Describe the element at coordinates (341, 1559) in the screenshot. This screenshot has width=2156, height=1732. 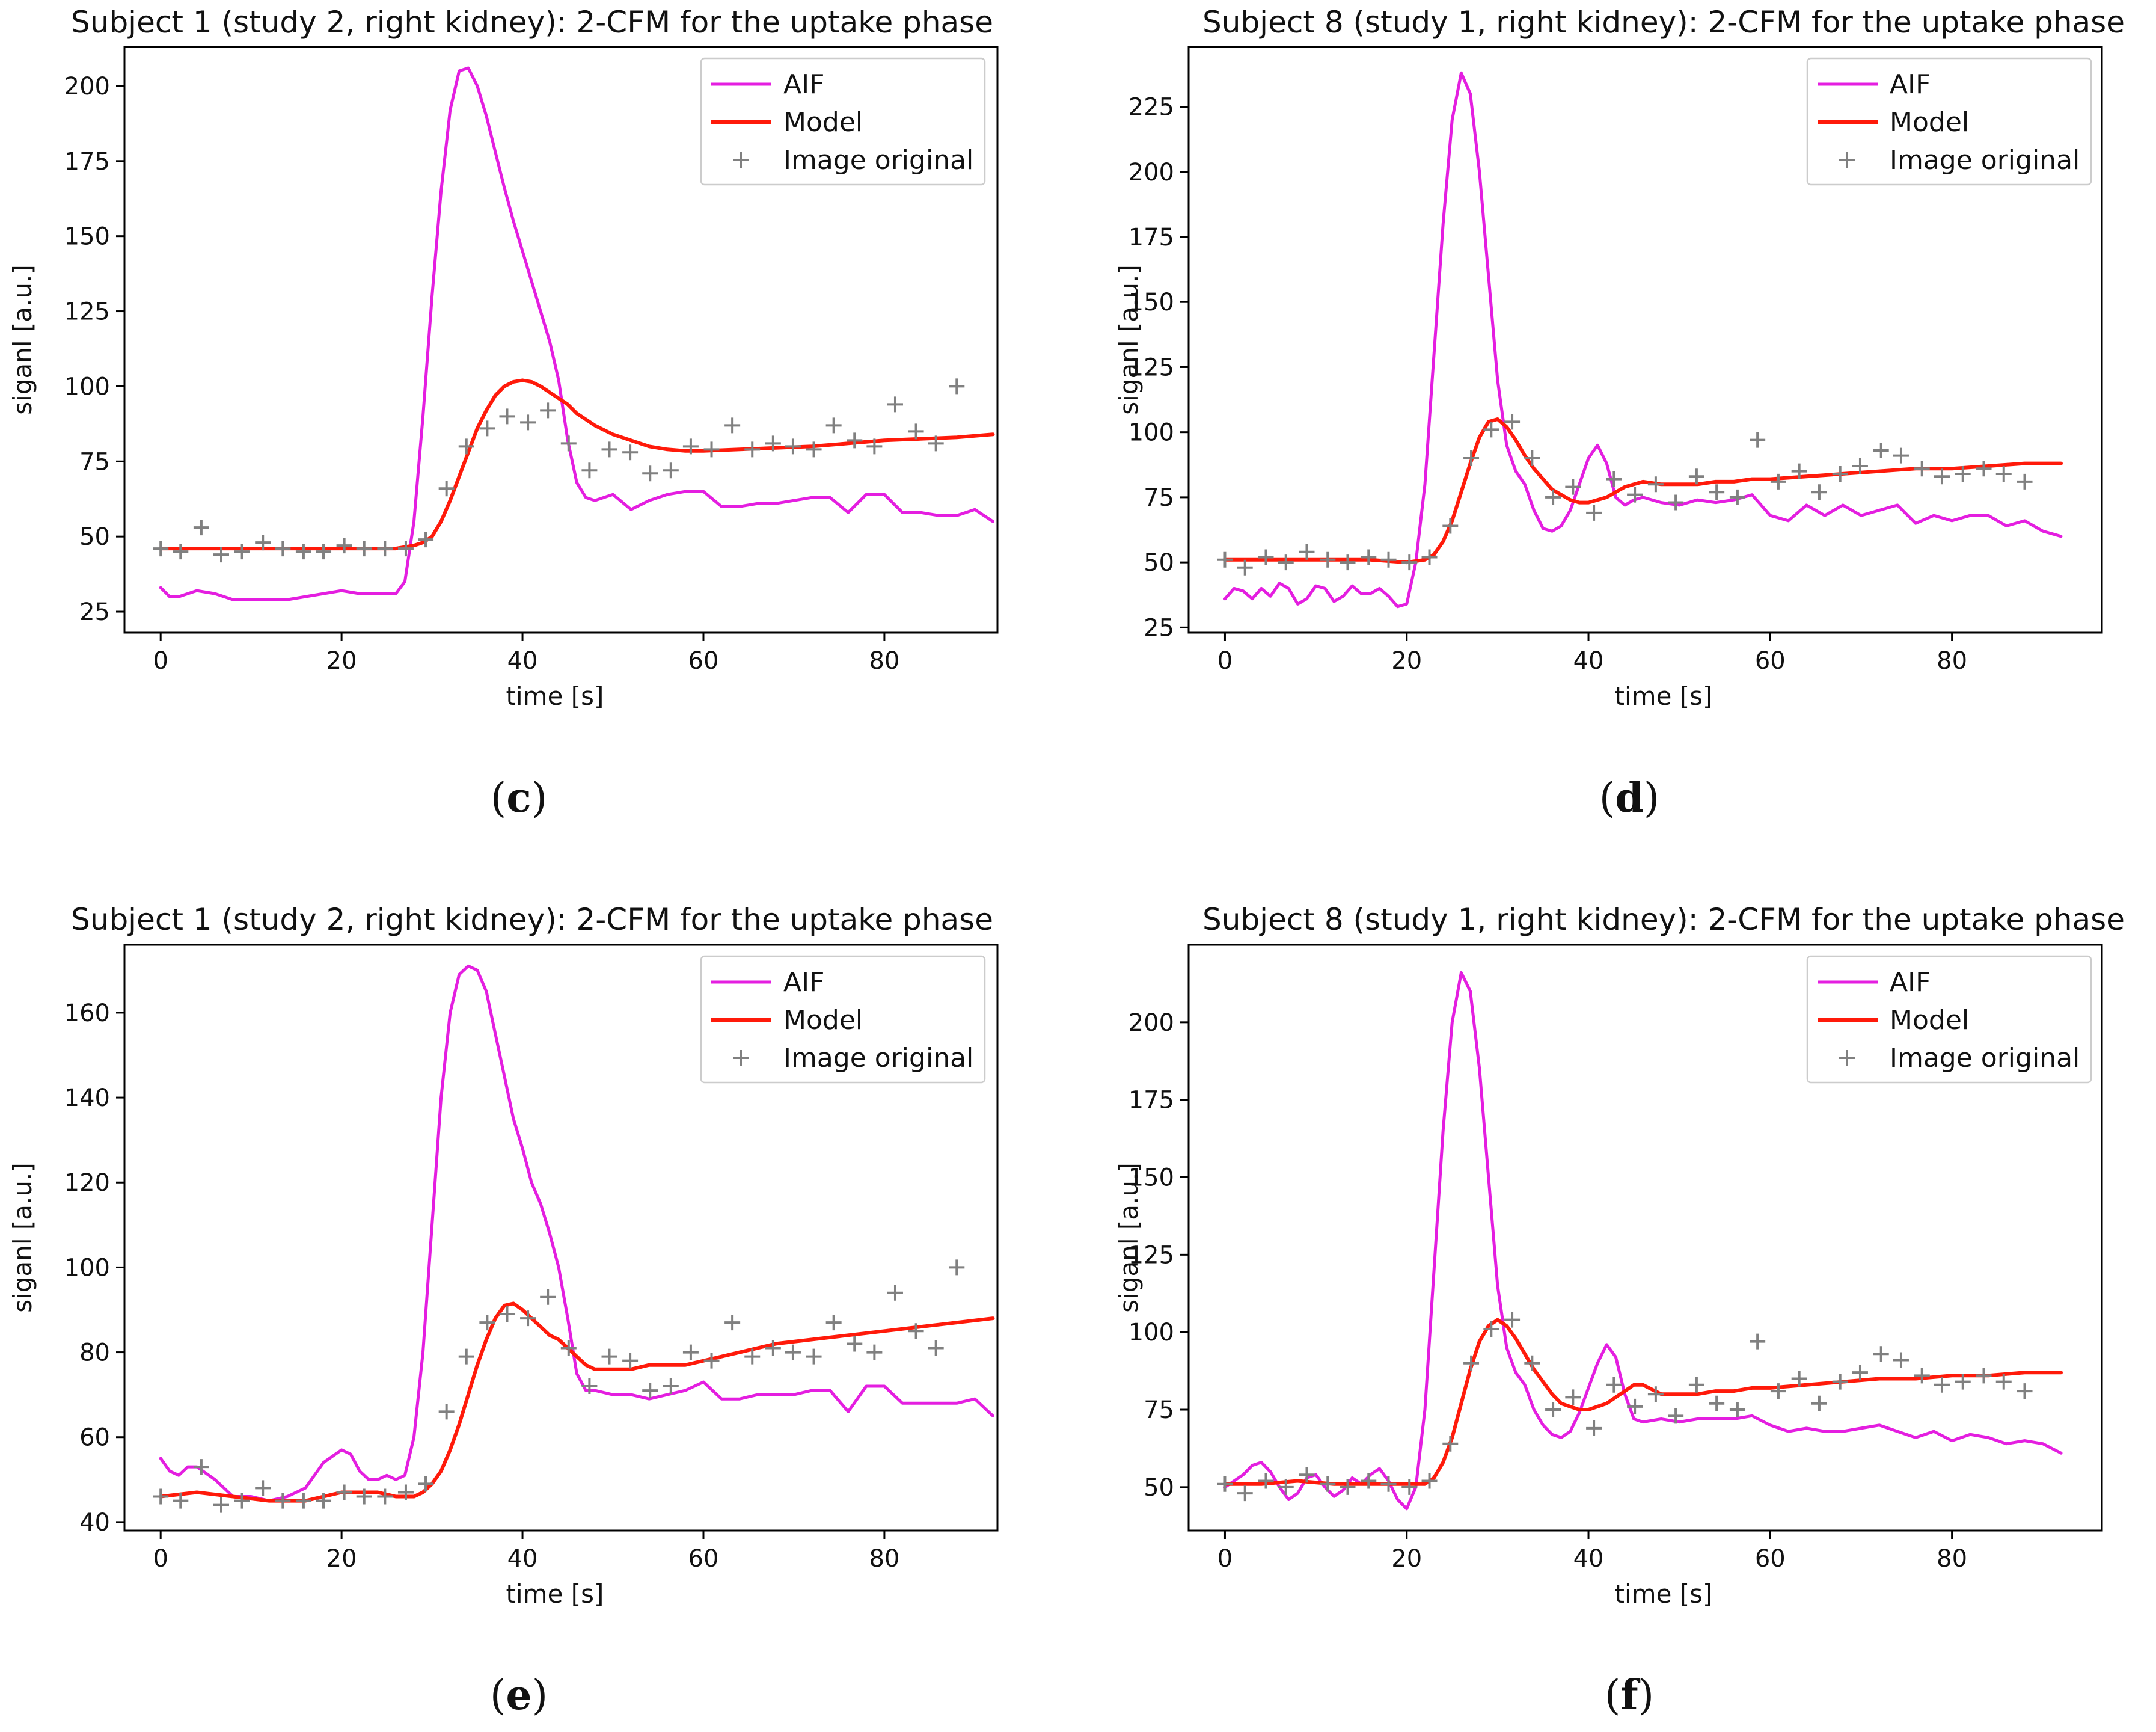
I see `panel-e-xtick-label: 20` at that location.